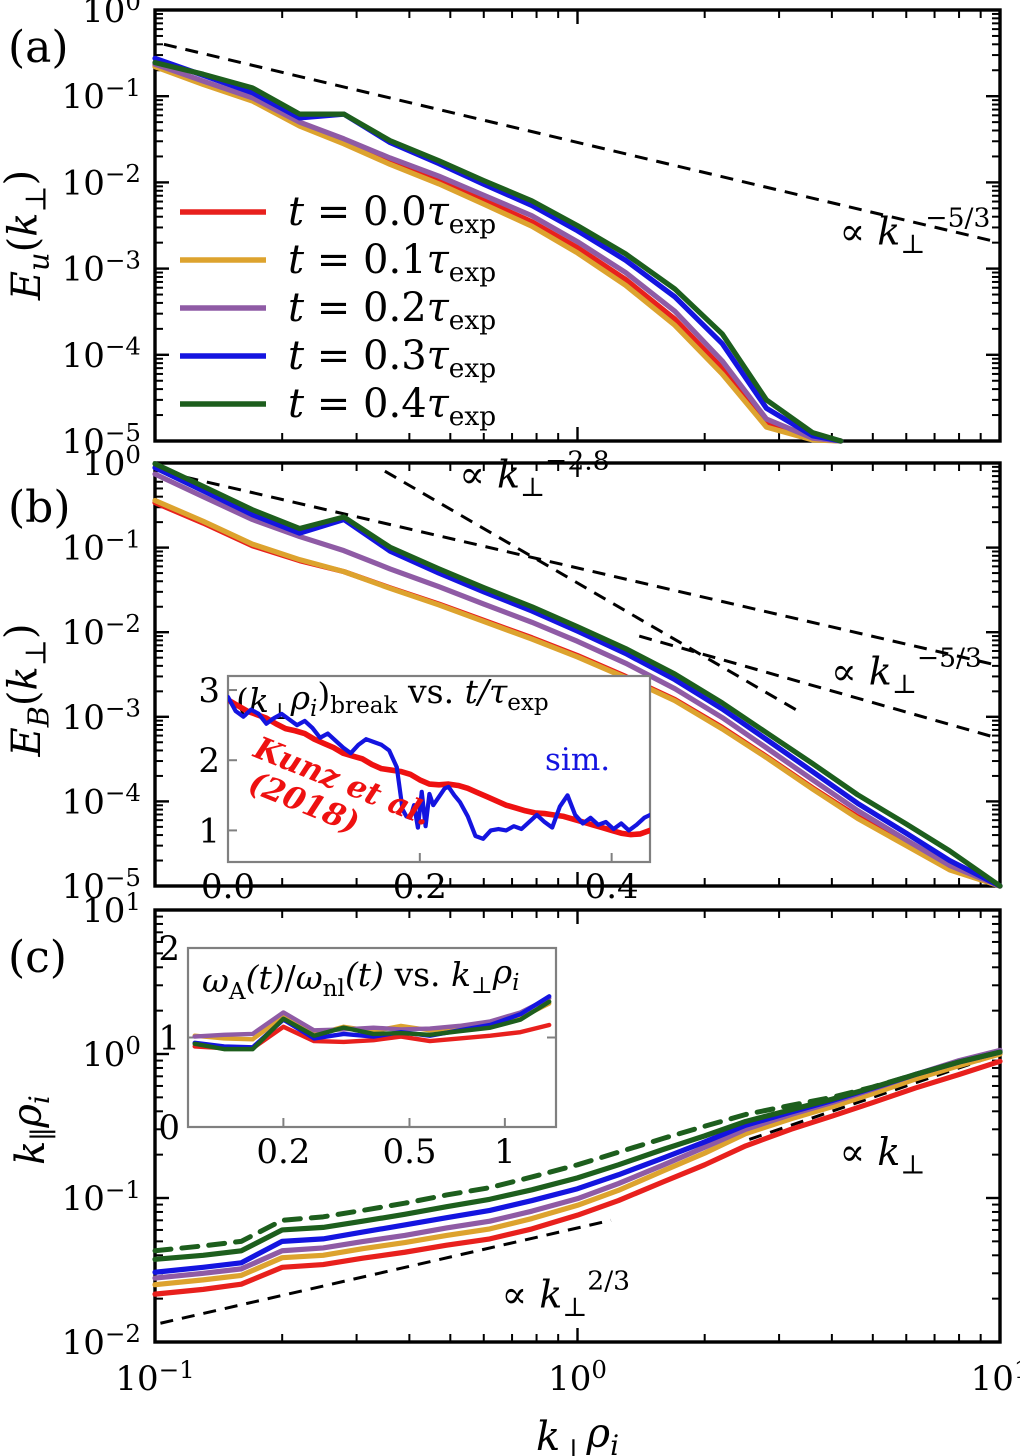 The image size is (1020, 1456). I want to click on svg-text: k∥ρi, so click(31, 1130).